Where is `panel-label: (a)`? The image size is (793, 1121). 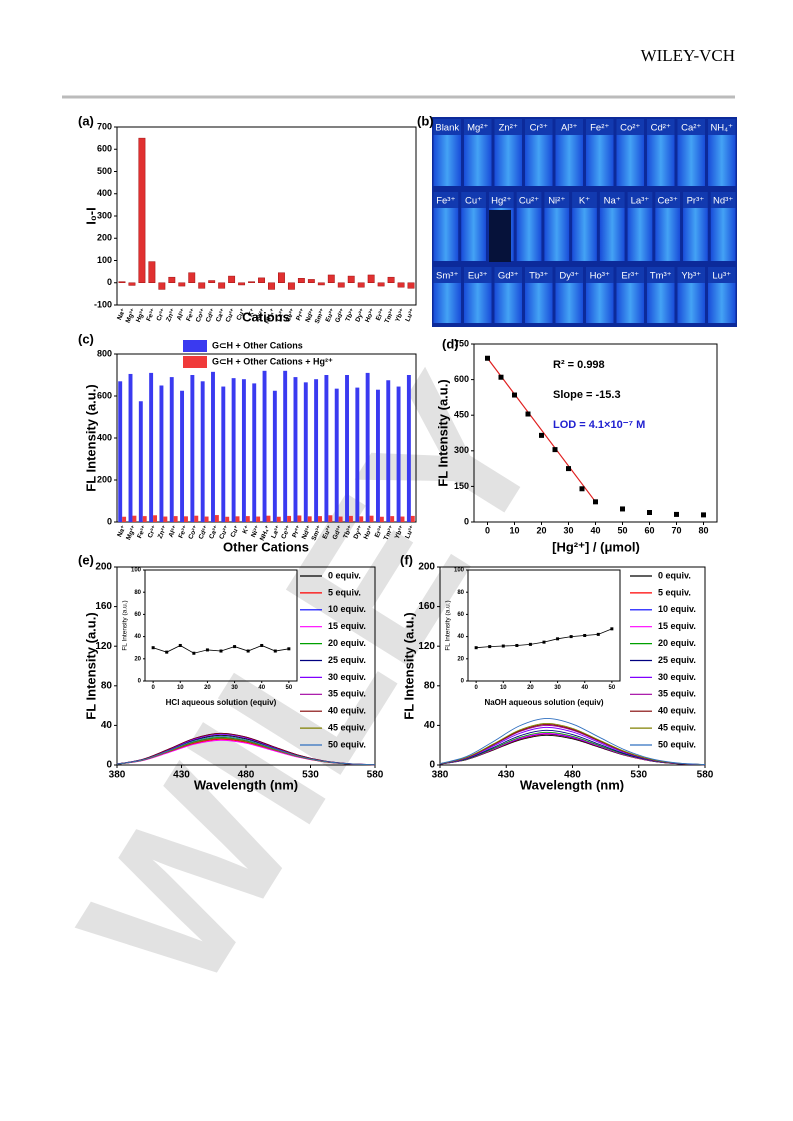 panel-label: (a) is located at coordinates (86, 120).